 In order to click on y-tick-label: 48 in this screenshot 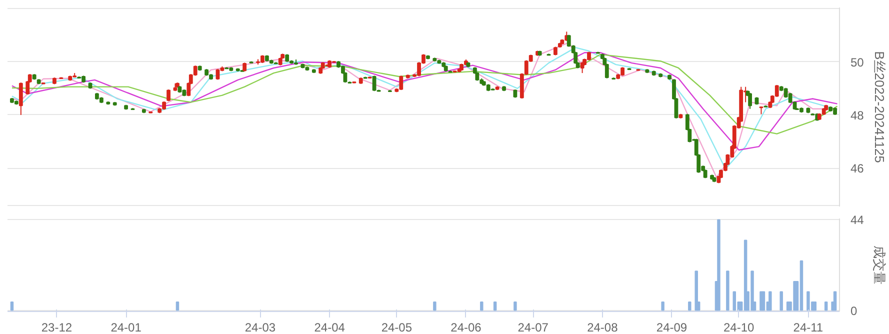, I will do `click(857, 115)`.